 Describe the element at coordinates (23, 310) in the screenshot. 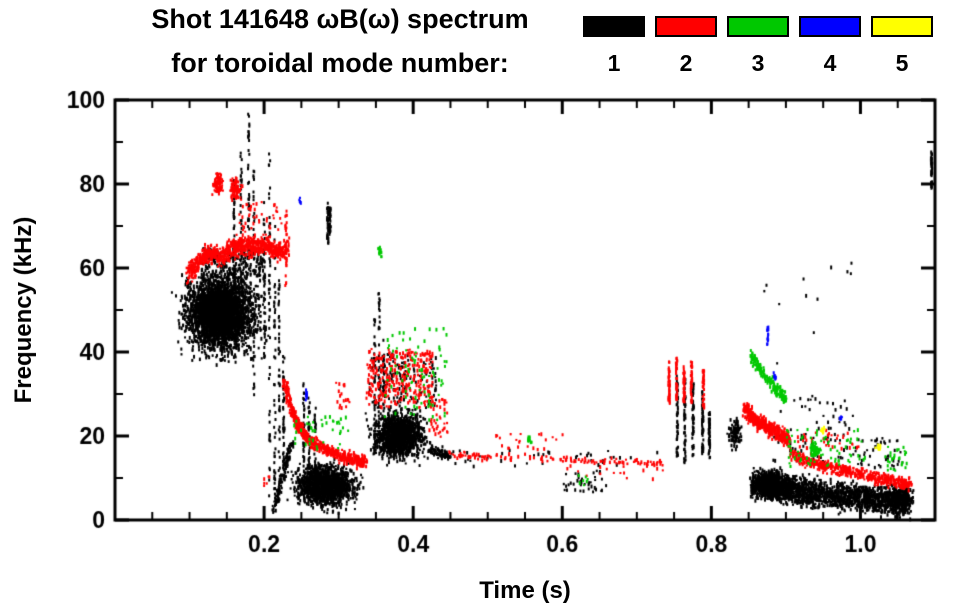

I see `y-axis-label: Frequency (kHz)` at that location.